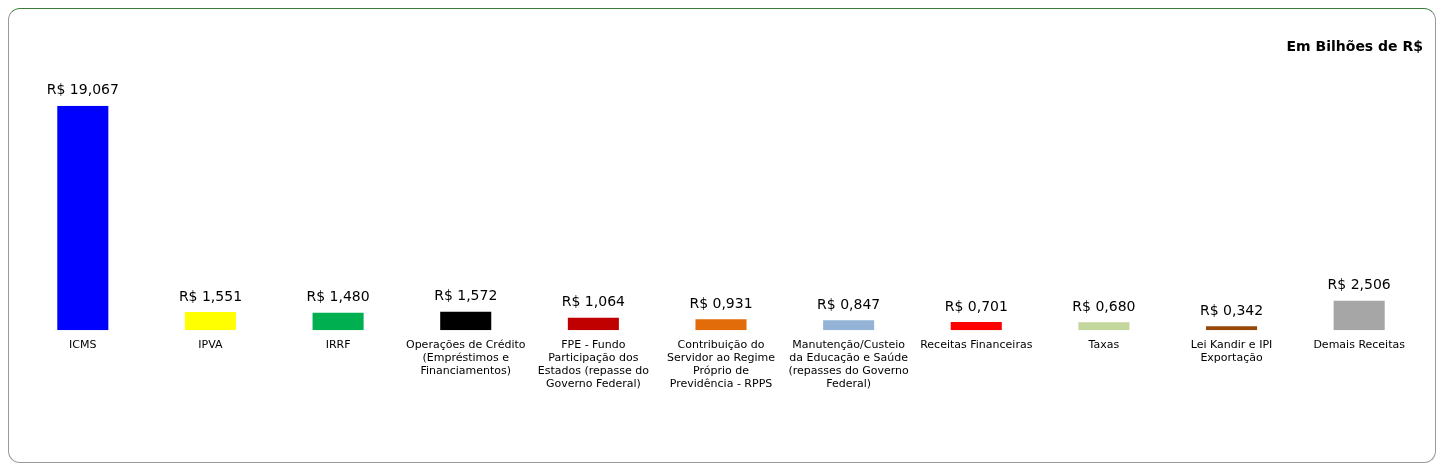 The image size is (1446, 469). What do you see at coordinates (1359, 344) in the screenshot?
I see `x-tick-label: Demais Receitas` at bounding box center [1359, 344].